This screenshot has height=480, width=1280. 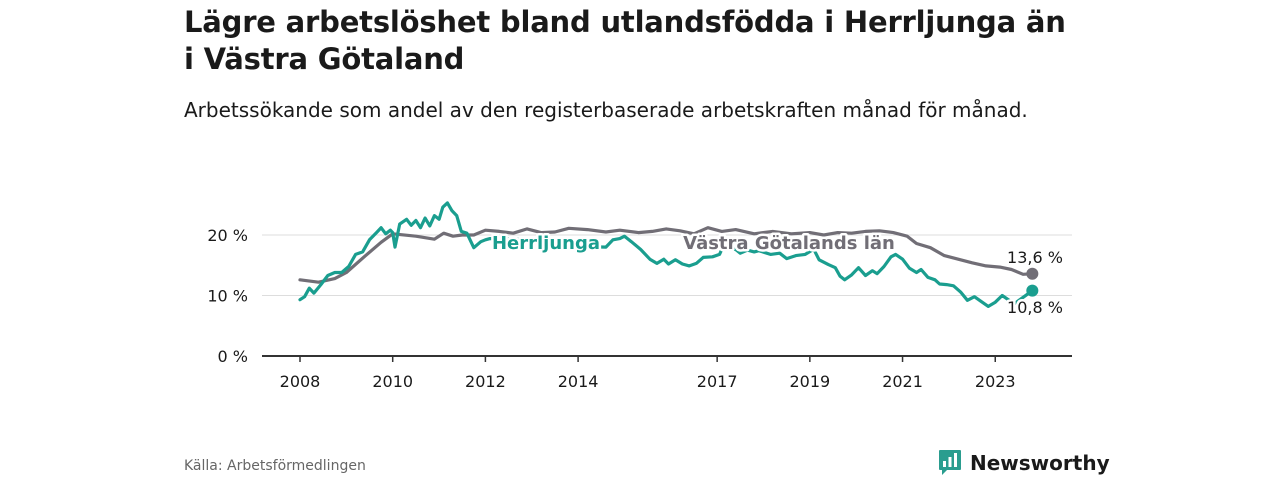 I want to click on series-label-herrljunga: Herrljunga, so click(x=546, y=243).